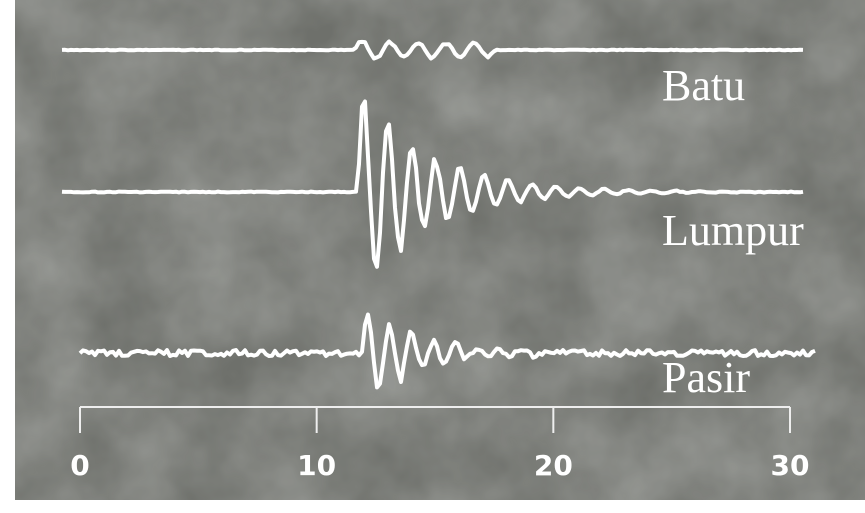 The image size is (865, 513). Describe the element at coordinates (733, 230) in the screenshot. I see `trace-label: Lumpur` at that location.